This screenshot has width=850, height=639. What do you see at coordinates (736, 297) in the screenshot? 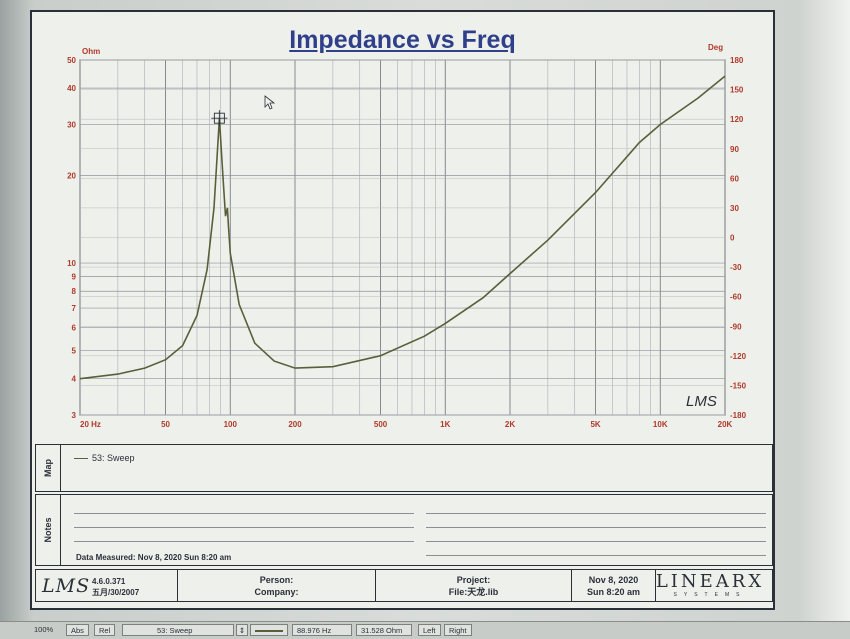
I see `y2-tick-label: -60` at bounding box center [736, 297].